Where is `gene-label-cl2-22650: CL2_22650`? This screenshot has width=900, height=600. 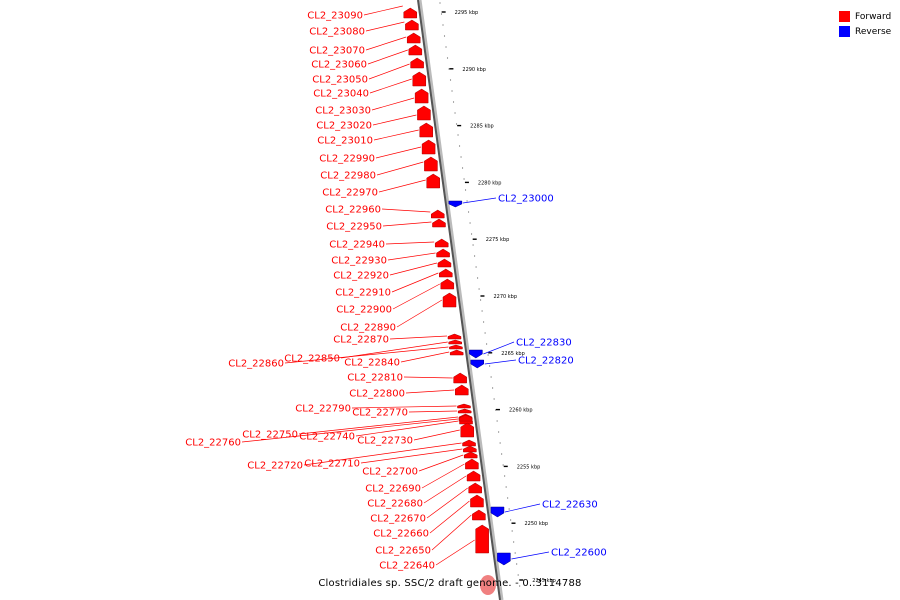
gene-label-cl2-22650: CL2_22650 is located at coordinates (403, 551).